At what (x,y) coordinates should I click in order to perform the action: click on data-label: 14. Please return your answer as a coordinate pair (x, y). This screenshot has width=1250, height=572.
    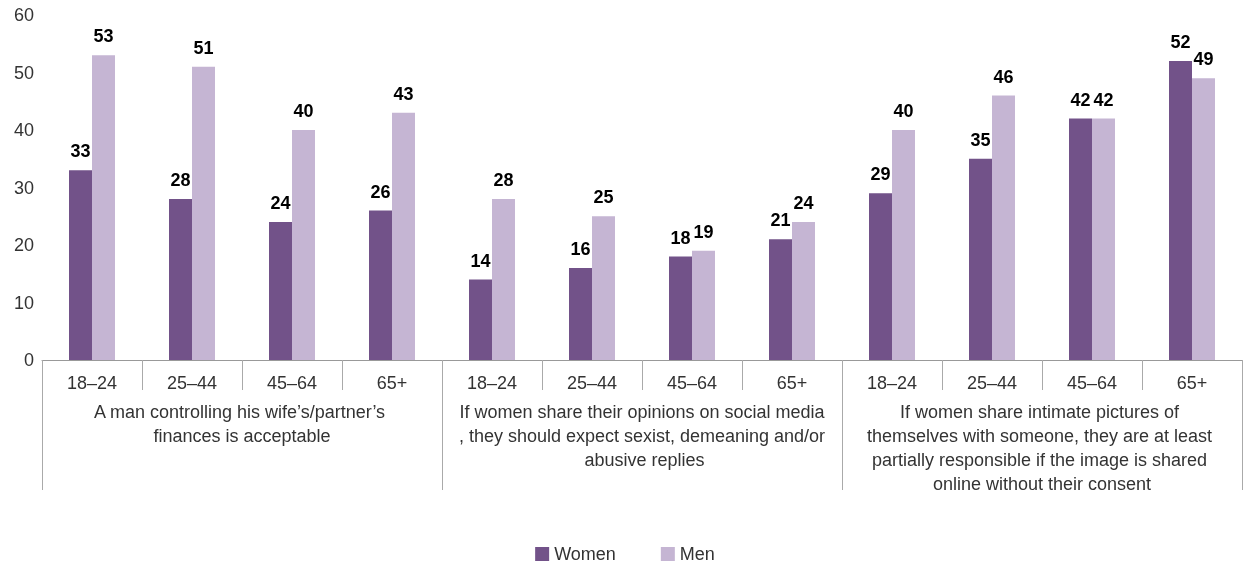
    Looking at the image, I should click on (480, 260).